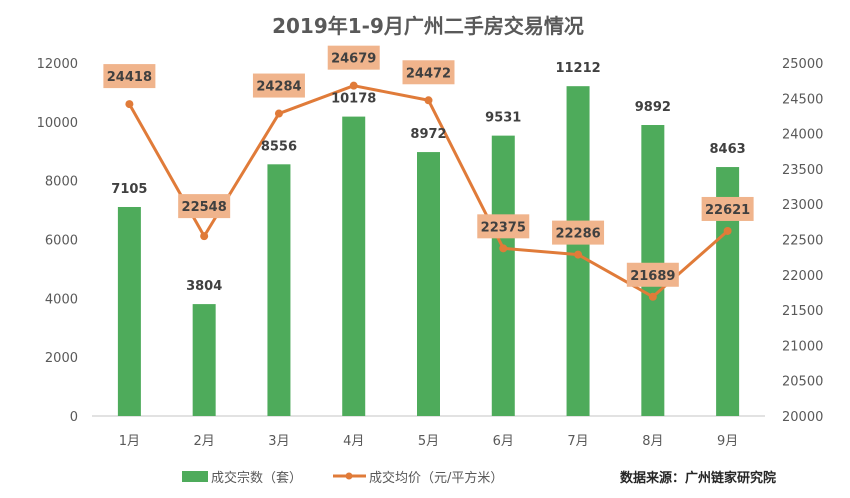  What do you see at coordinates (652, 441) in the screenshot?
I see `x-tick-label: 8月` at bounding box center [652, 441].